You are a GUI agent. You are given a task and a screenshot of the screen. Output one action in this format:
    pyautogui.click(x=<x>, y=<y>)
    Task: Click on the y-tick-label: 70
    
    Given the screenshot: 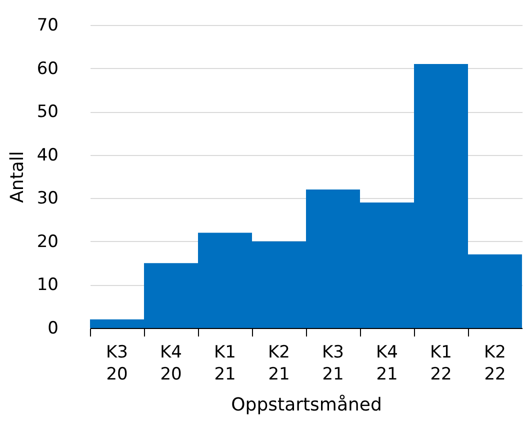 What is the action you would take?
    pyautogui.click(x=47, y=26)
    